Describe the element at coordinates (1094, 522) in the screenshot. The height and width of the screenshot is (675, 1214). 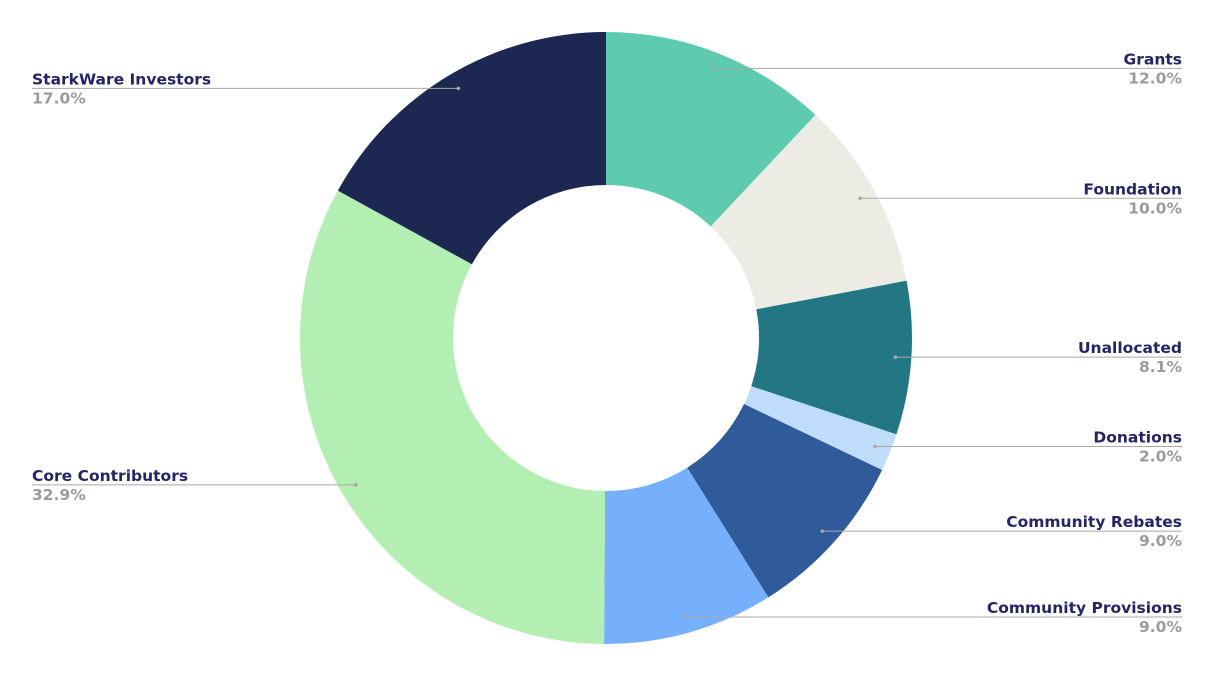
I see `label-community-rebates: Community Rebates` at that location.